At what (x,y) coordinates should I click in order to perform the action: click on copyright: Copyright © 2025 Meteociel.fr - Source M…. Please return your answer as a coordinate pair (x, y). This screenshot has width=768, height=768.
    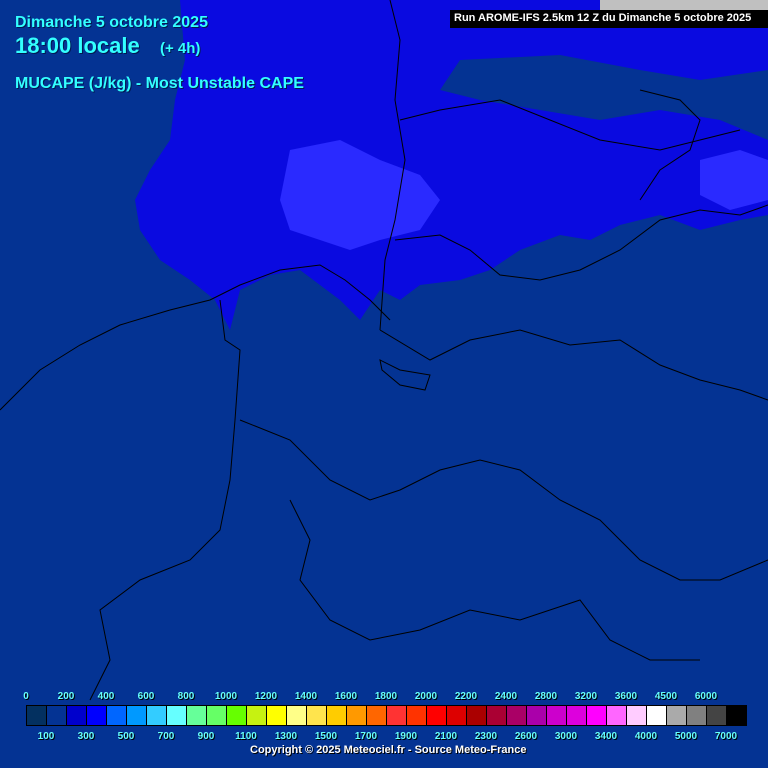
    Looking at the image, I should click on (388, 750).